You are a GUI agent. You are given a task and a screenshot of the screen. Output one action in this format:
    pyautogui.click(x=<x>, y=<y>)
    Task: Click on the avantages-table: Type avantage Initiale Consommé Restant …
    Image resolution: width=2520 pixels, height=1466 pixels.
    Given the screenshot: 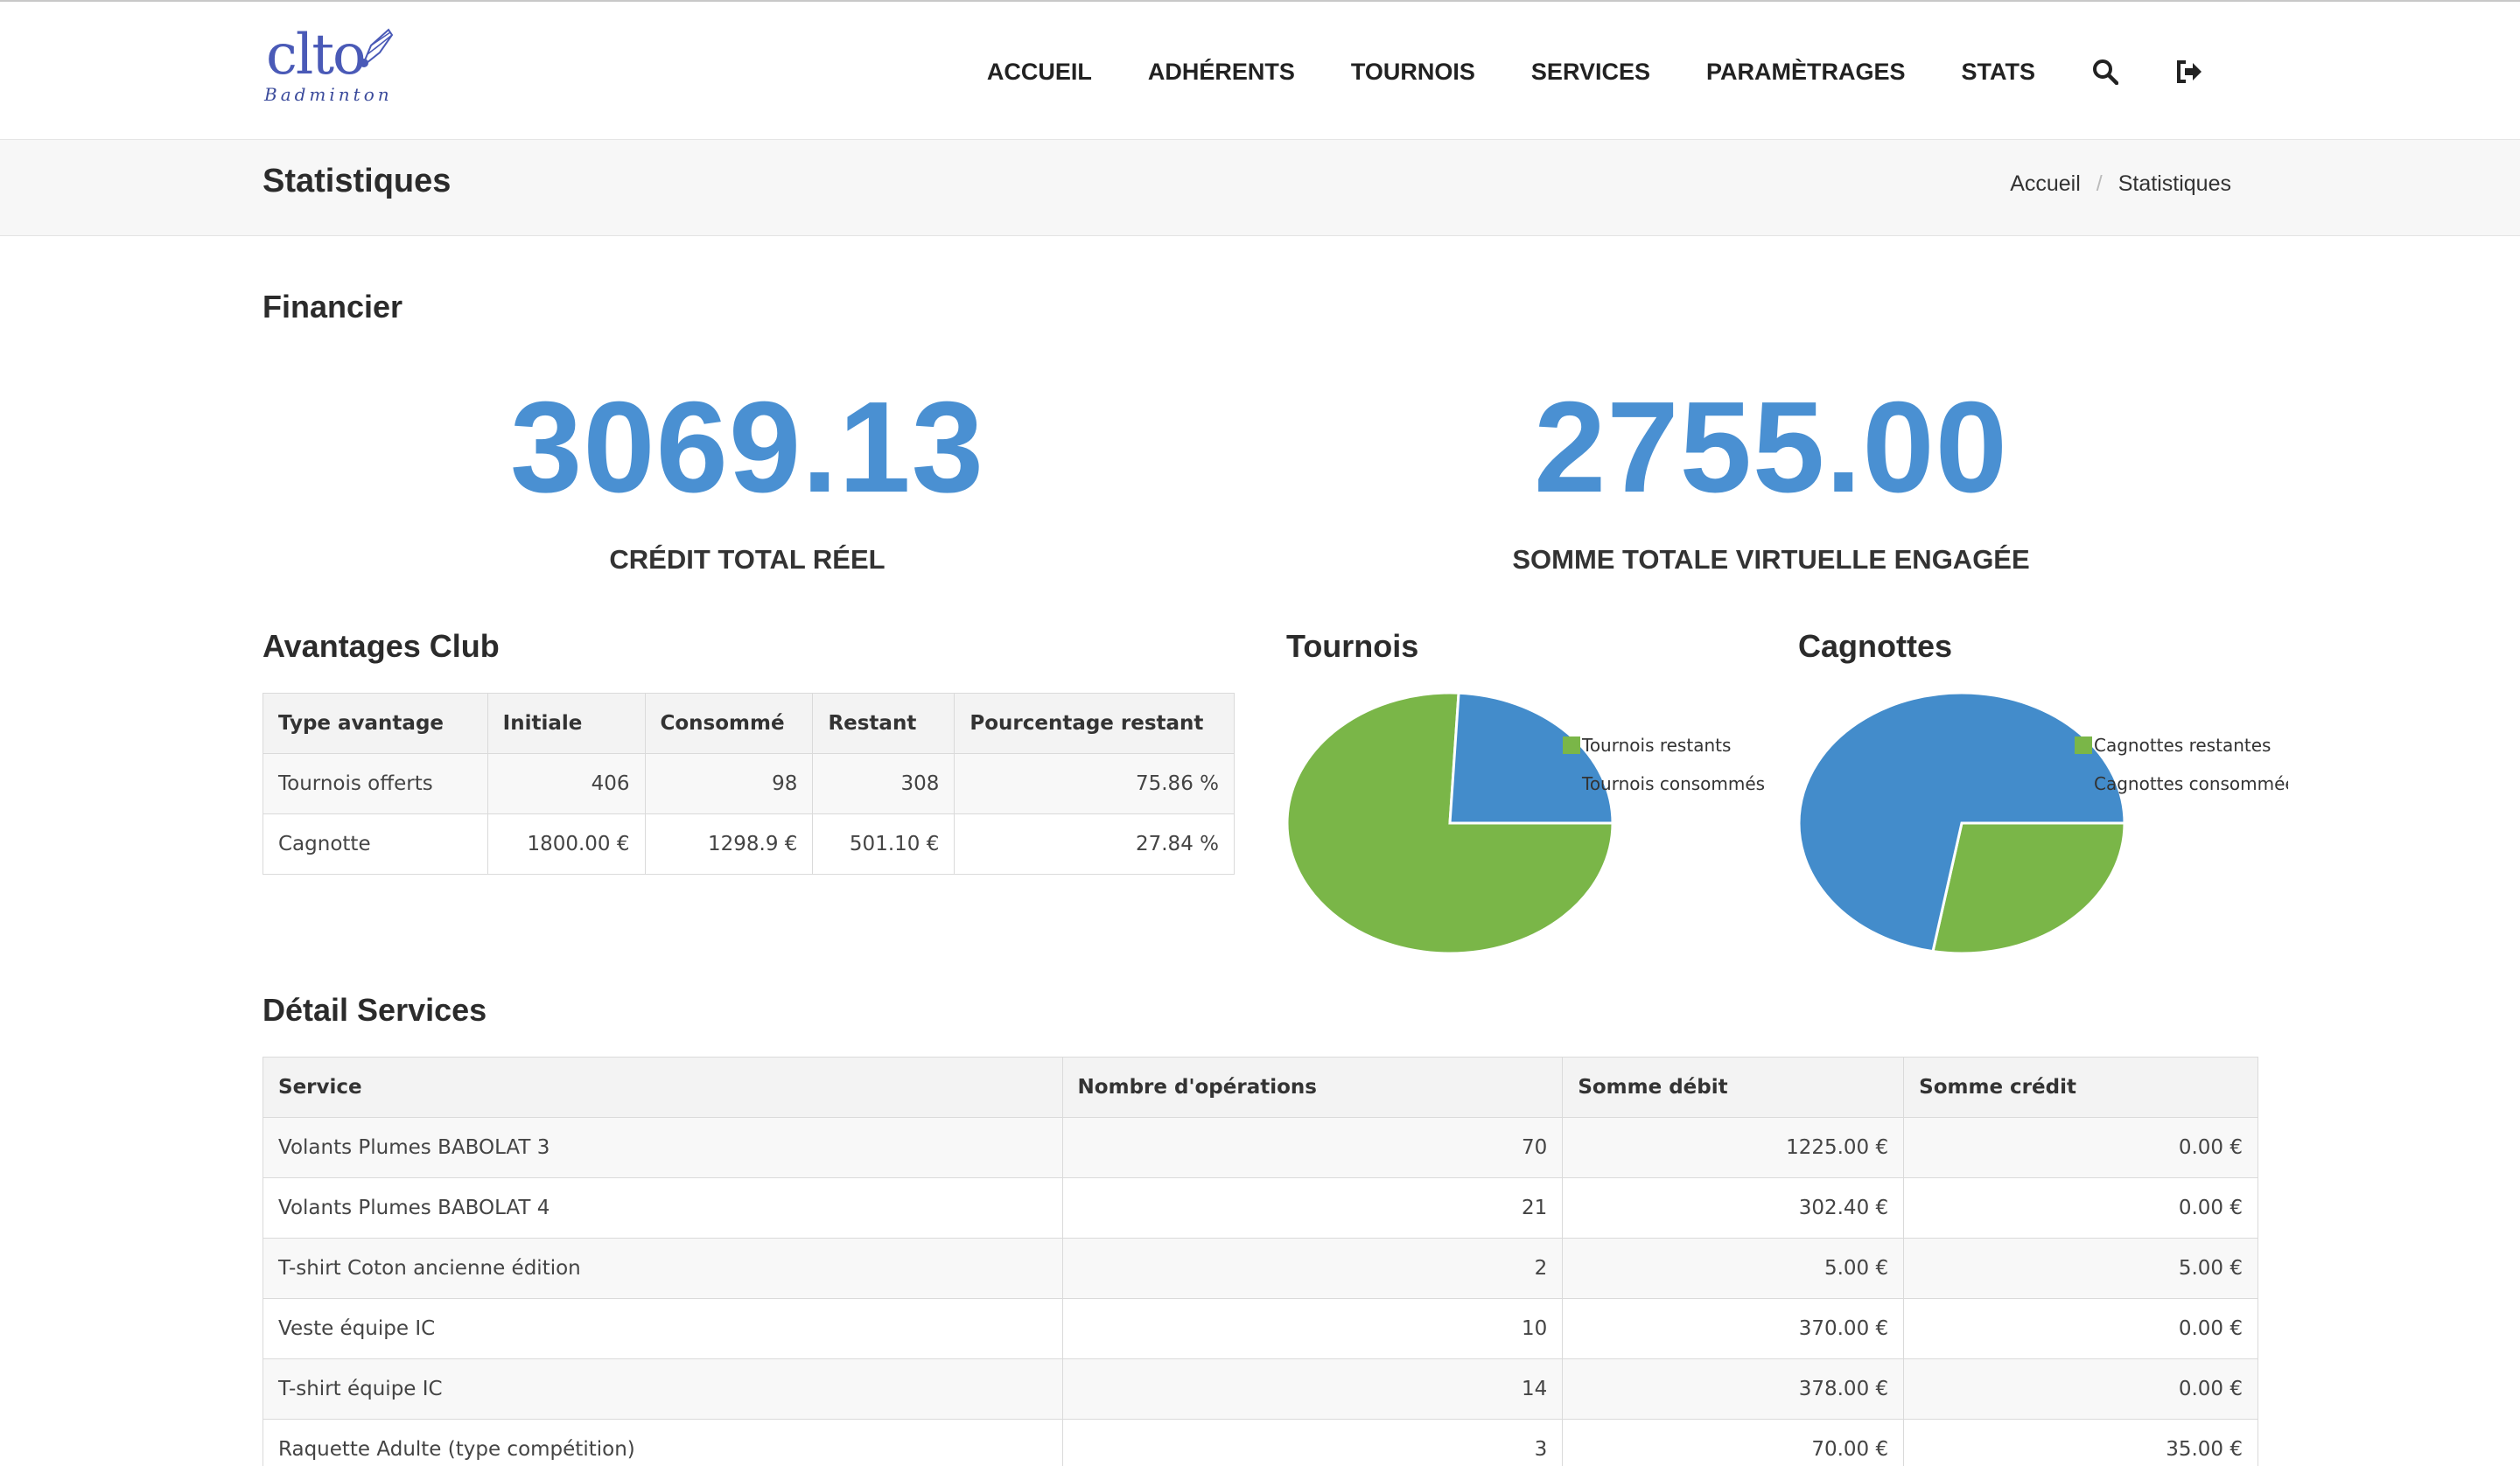 What is the action you would take?
    pyautogui.click(x=748, y=784)
    